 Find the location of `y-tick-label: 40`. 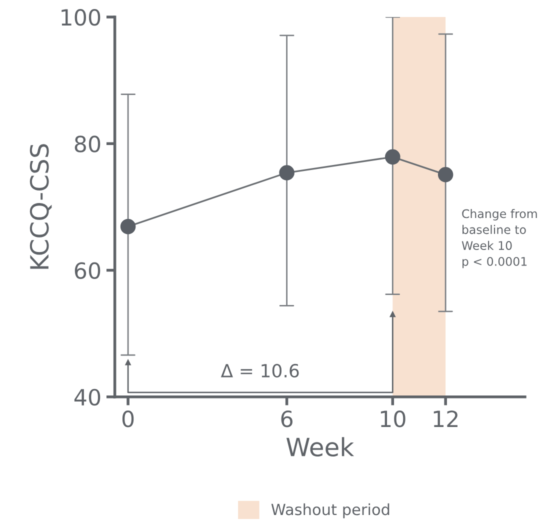

y-tick-label: 40 is located at coordinates (87, 397).